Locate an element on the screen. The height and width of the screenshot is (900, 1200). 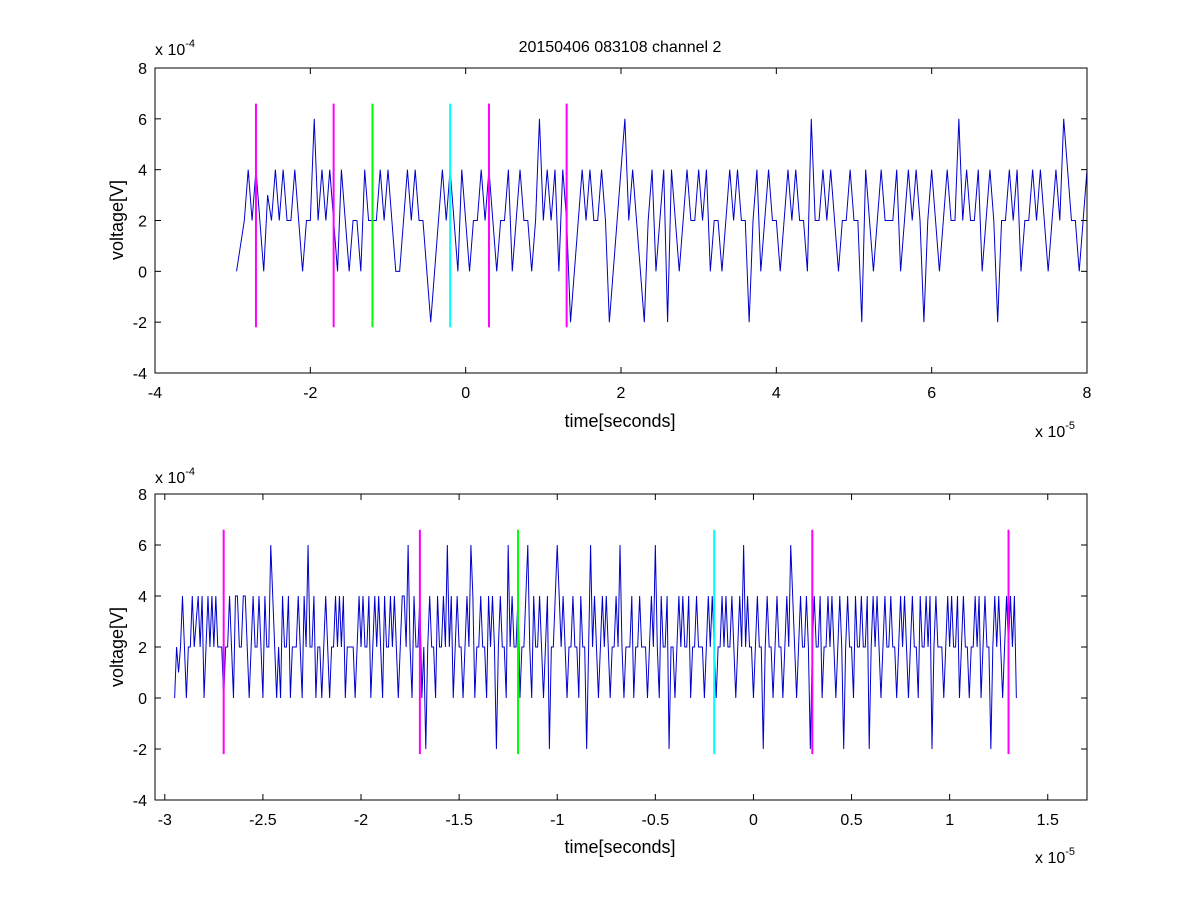
top-y-tick-label: 0 is located at coordinates (142, 272).